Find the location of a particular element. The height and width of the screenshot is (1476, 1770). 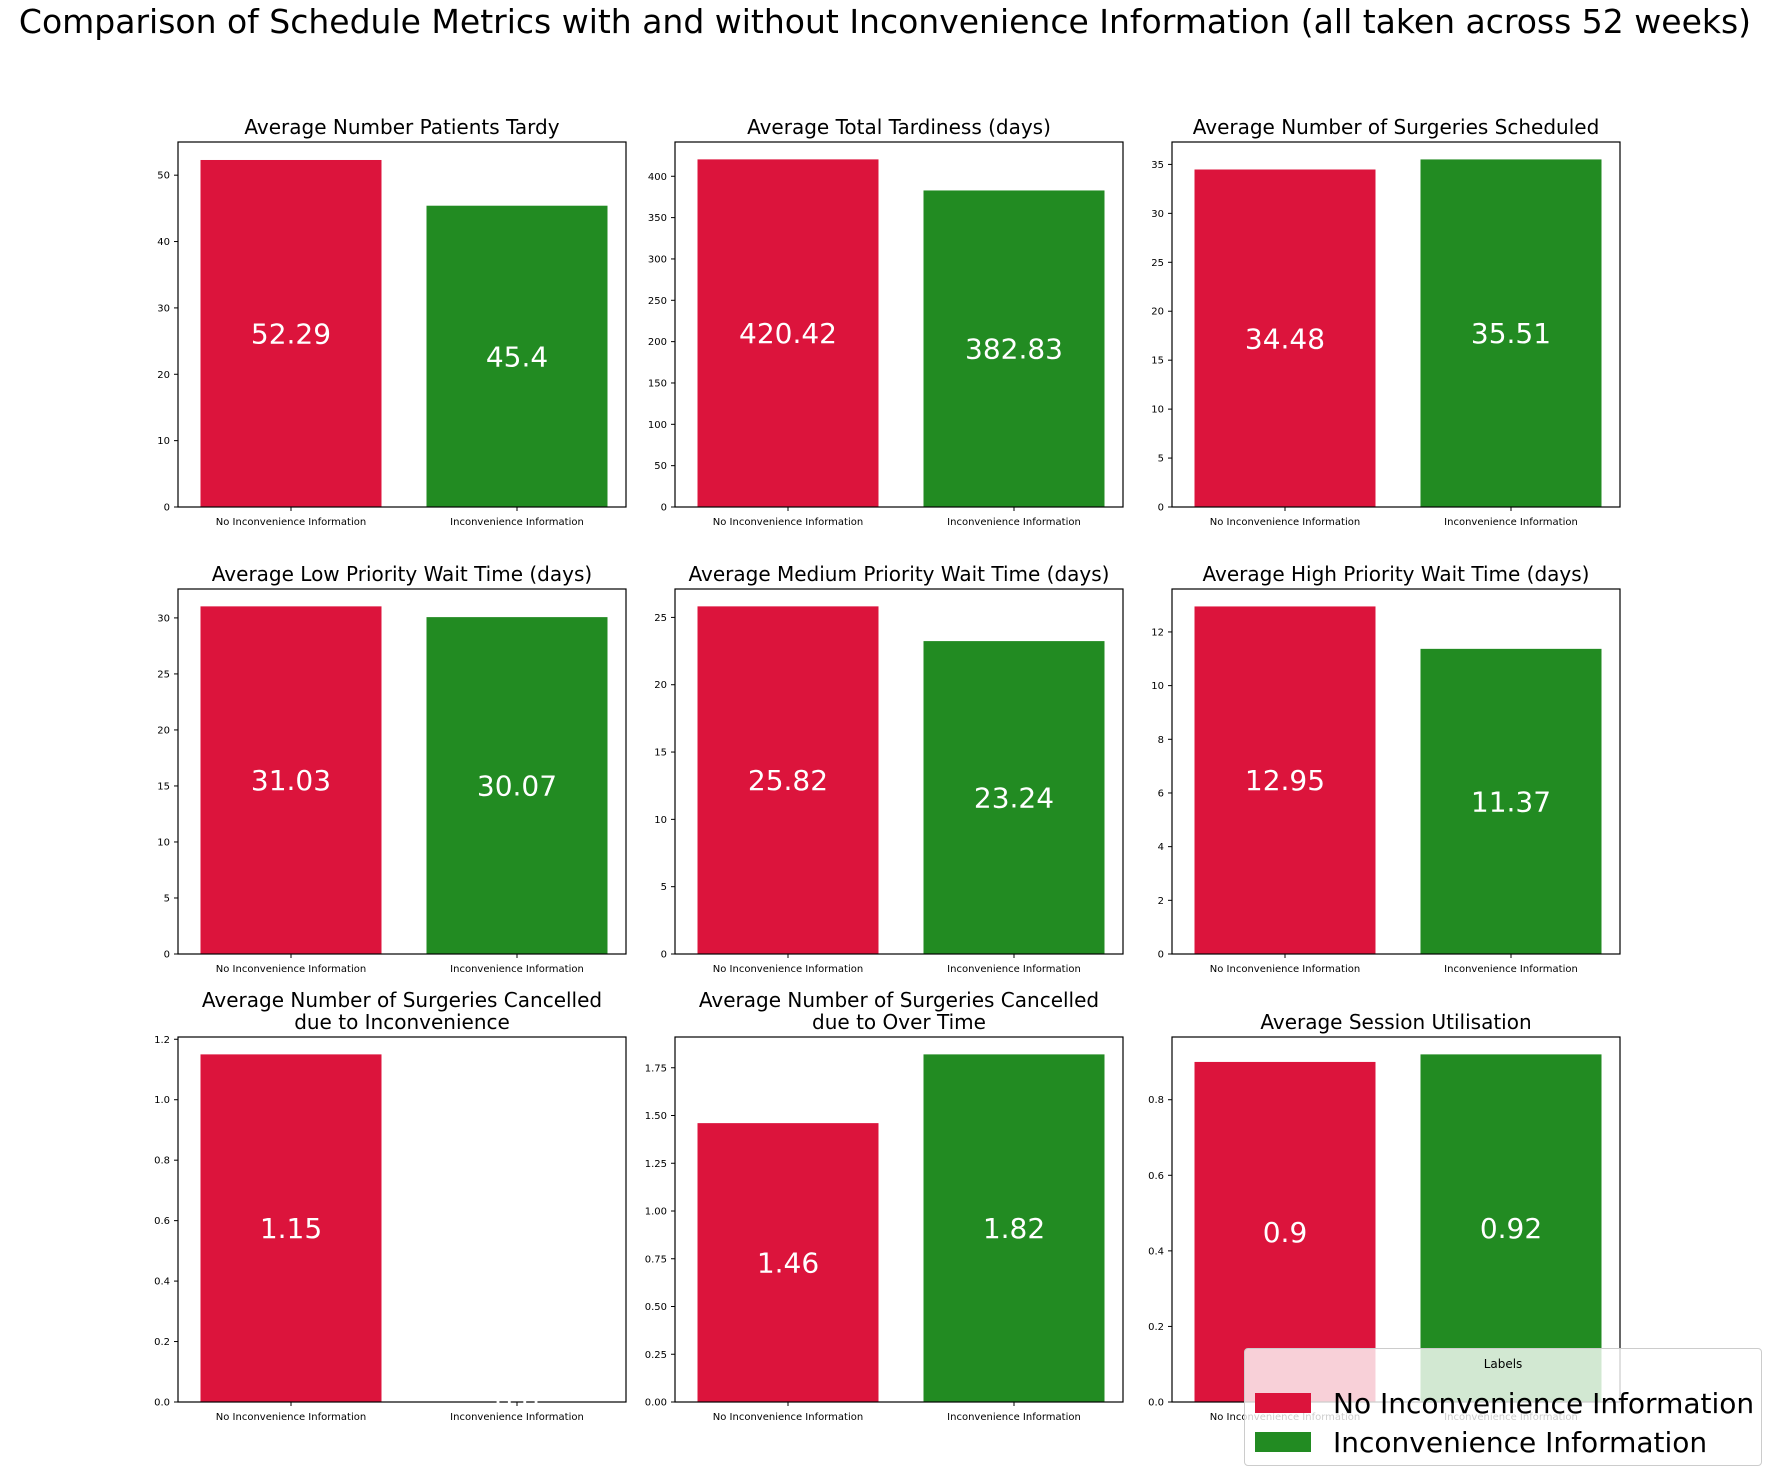

value-label: 11.37 is located at coordinates (1511, 801).